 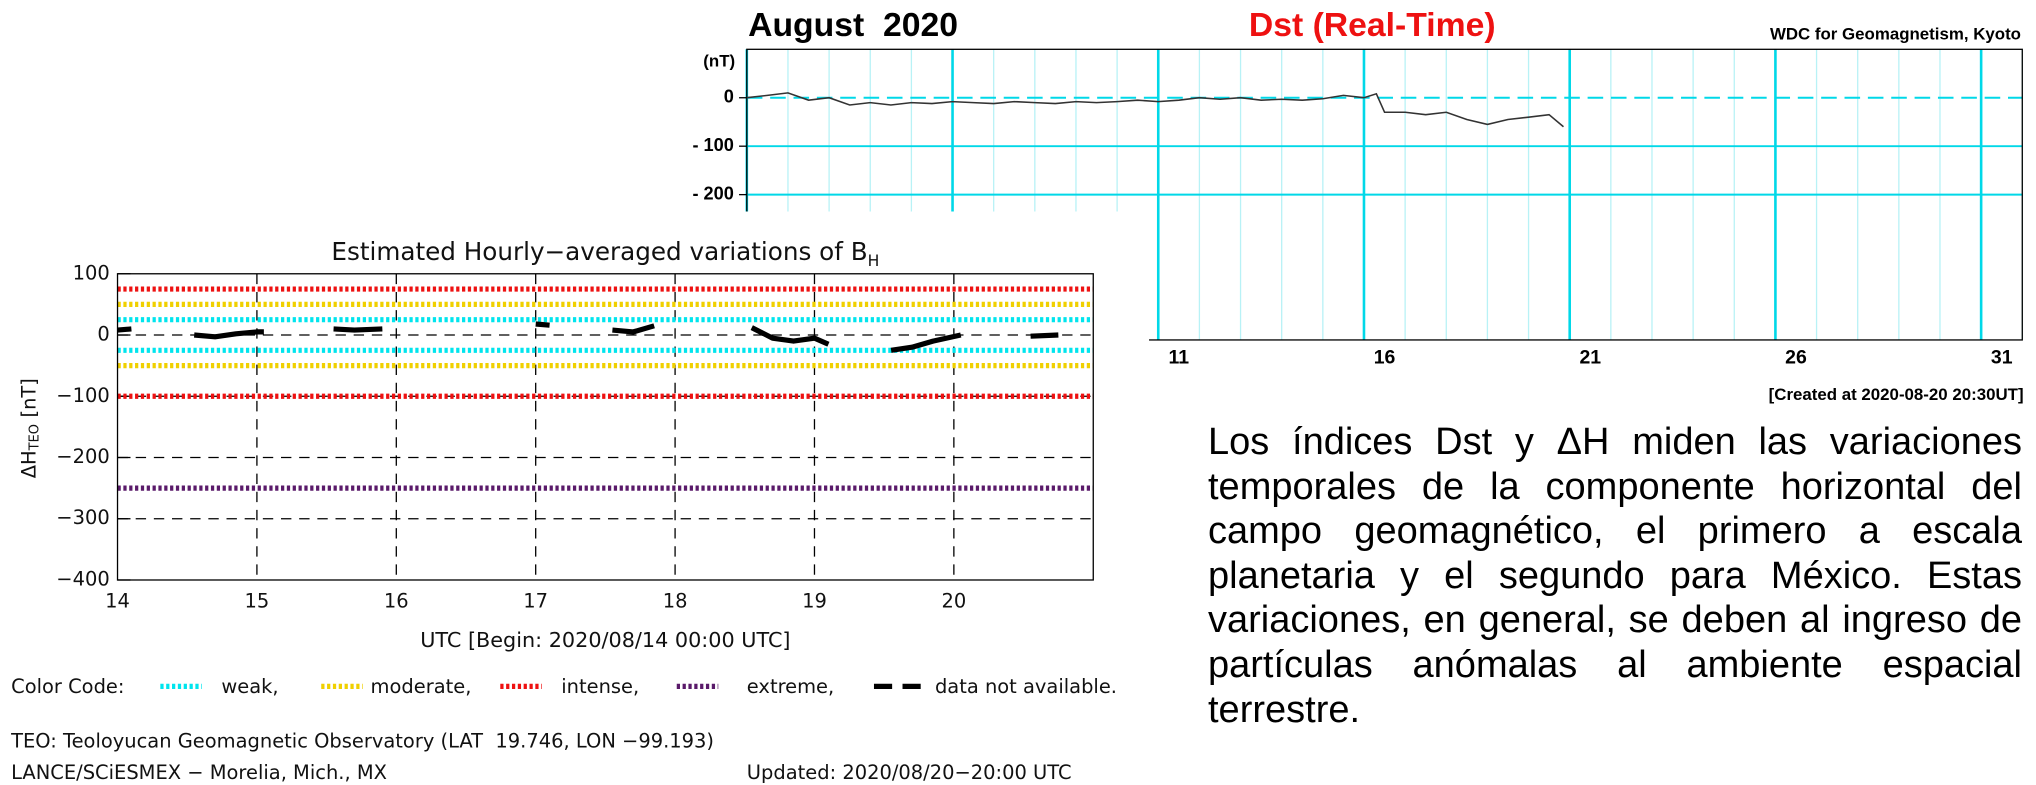 I want to click on y-tick-label: −200, so click(x=82, y=456).